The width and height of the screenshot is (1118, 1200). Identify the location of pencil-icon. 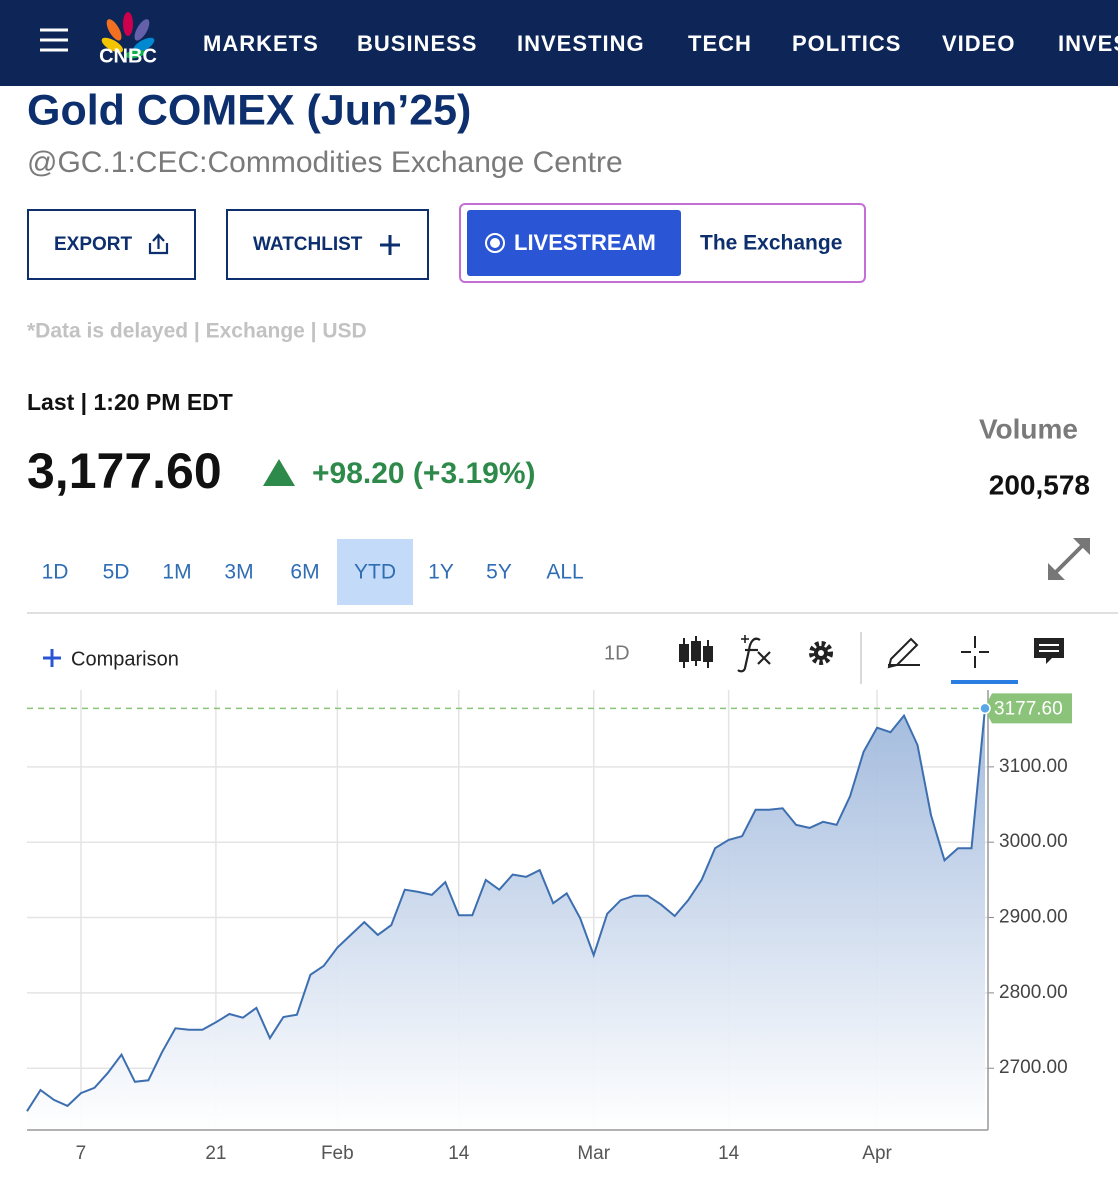
(903, 653).